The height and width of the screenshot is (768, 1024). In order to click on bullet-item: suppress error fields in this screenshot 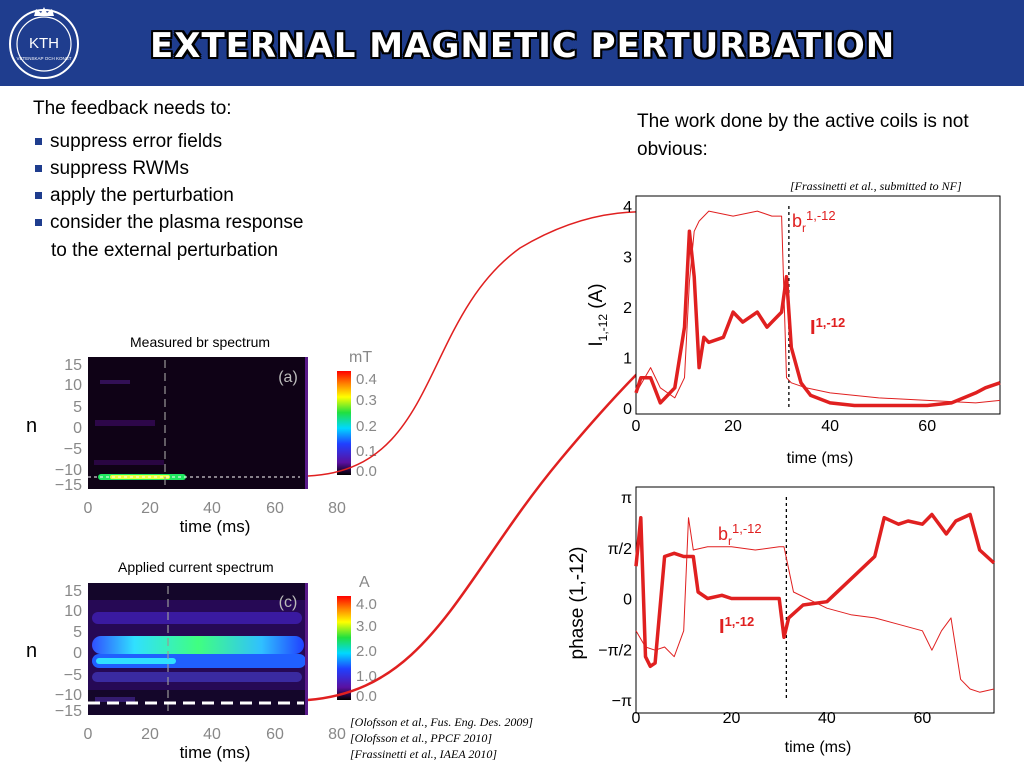, I will do `click(168, 141)`.